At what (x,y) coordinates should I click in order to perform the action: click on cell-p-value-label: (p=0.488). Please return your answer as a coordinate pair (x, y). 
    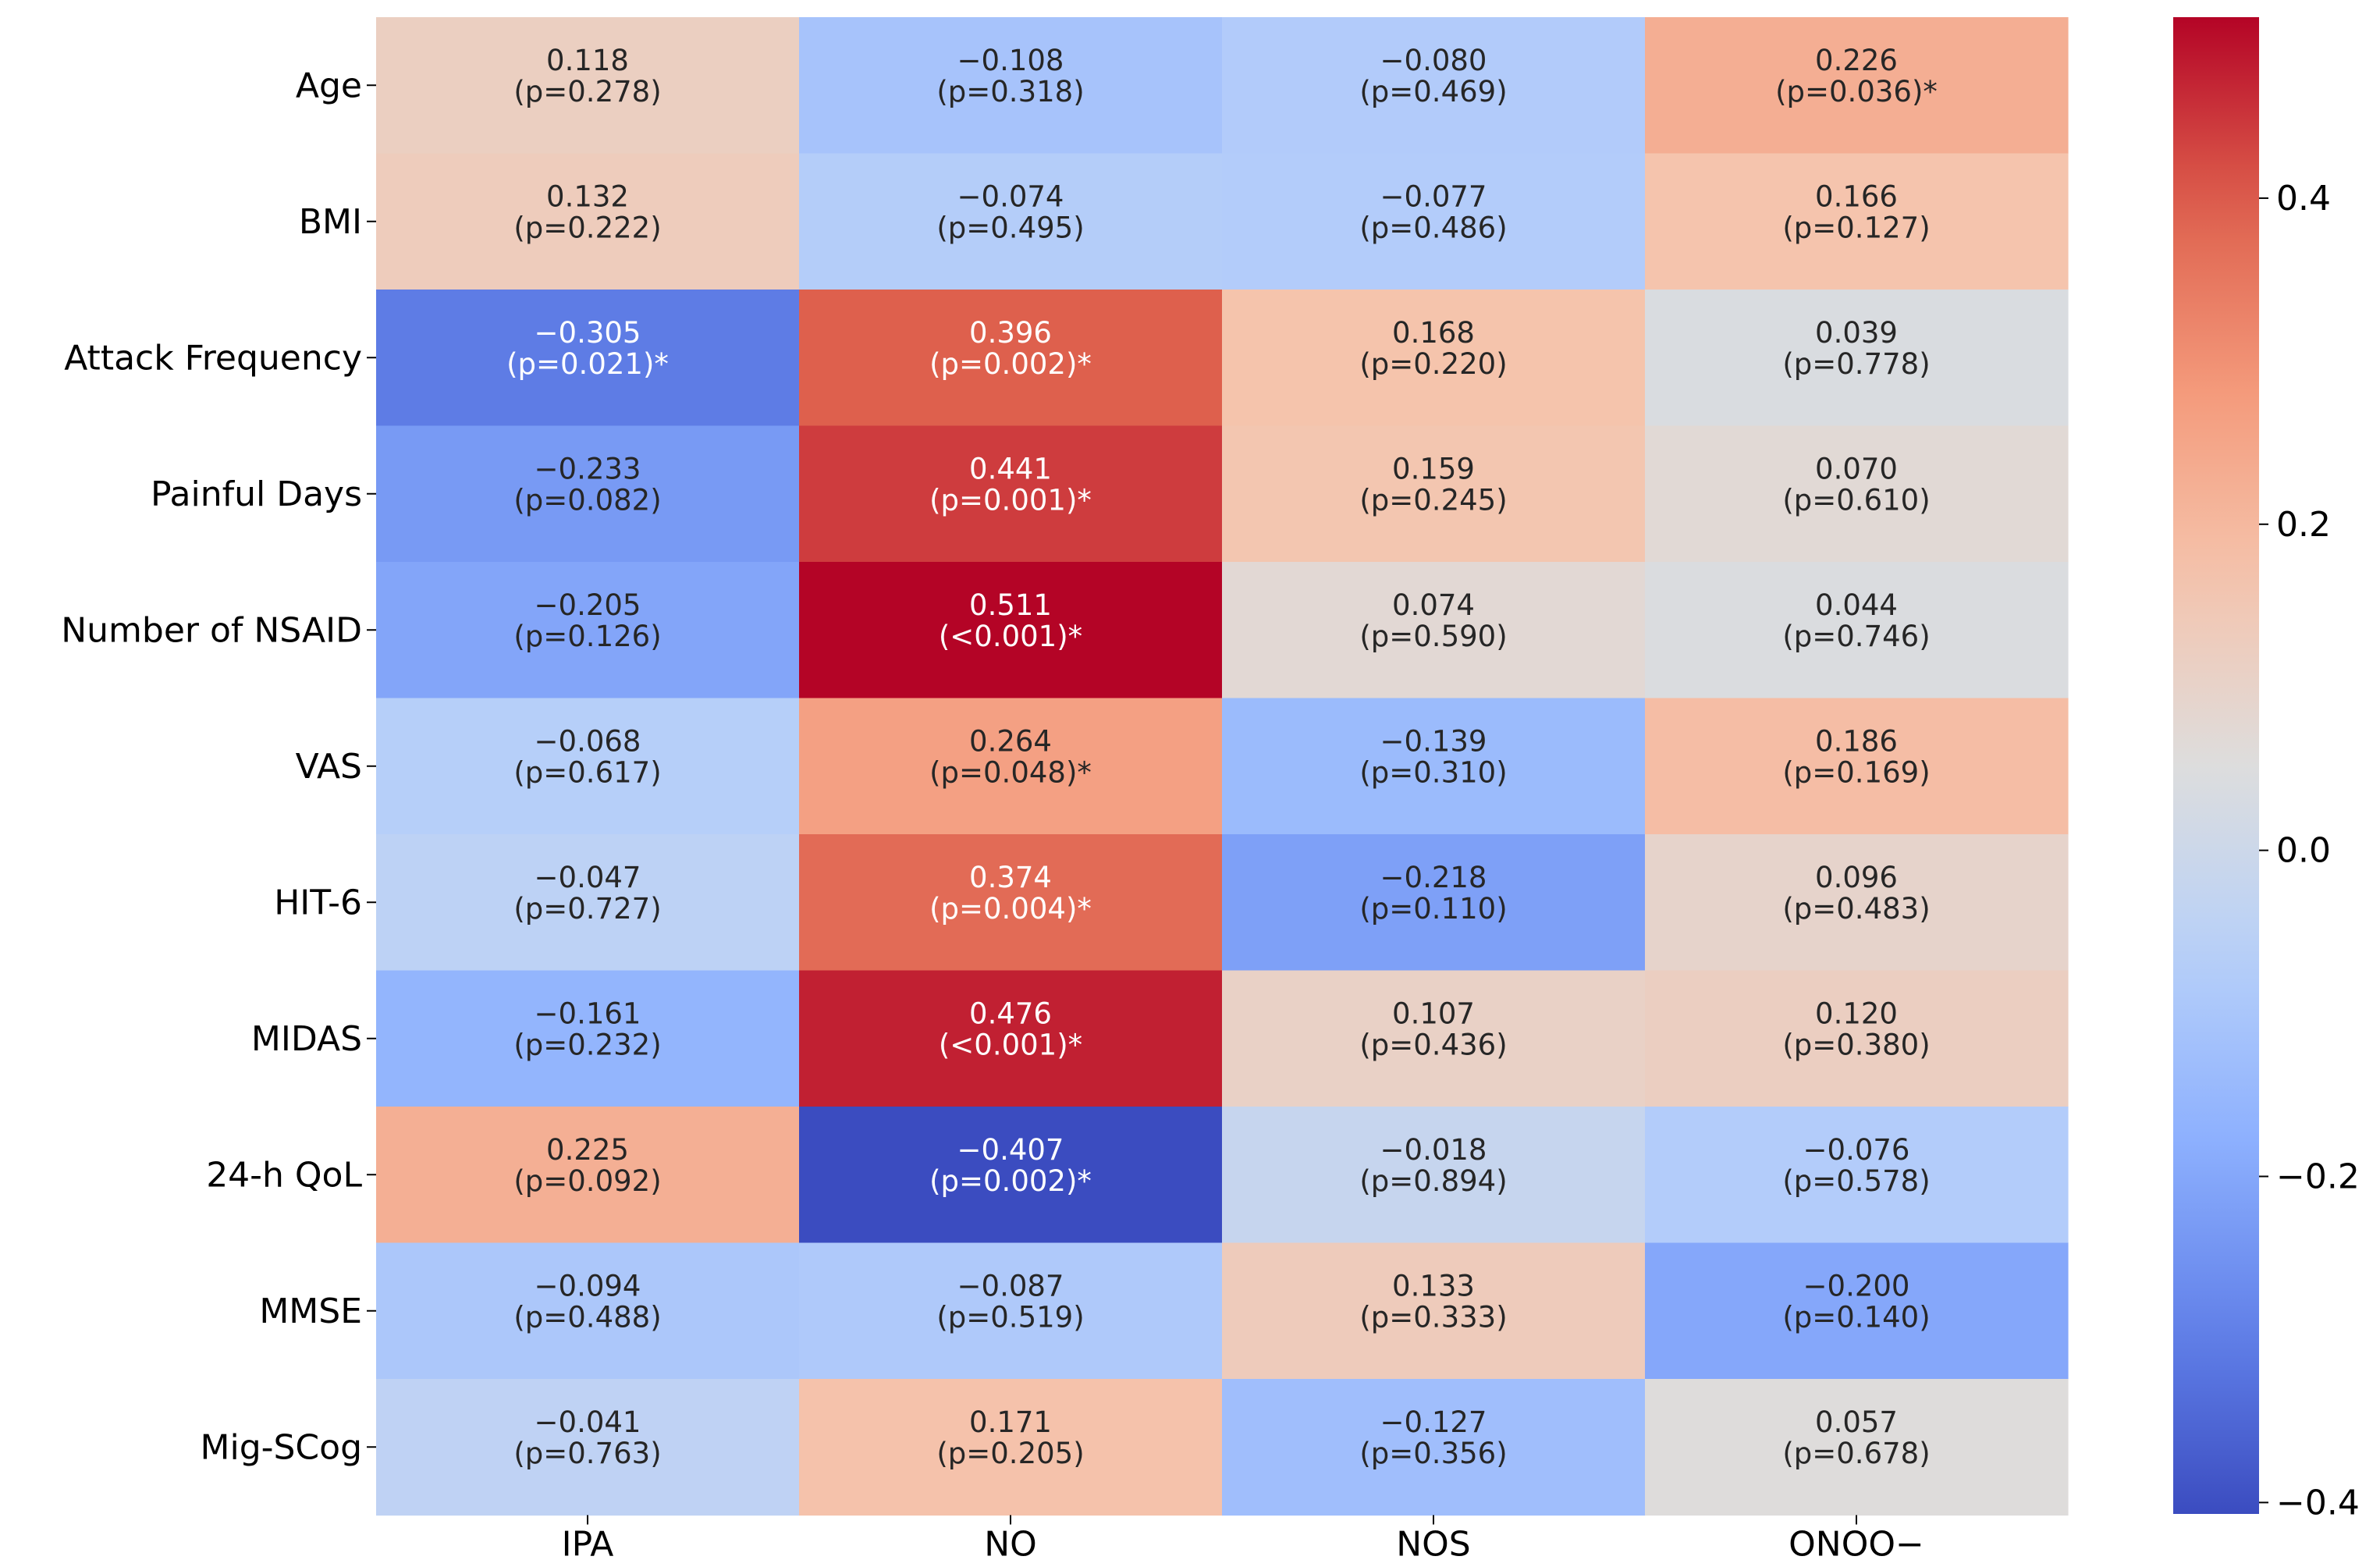
    Looking at the image, I should click on (587, 1317).